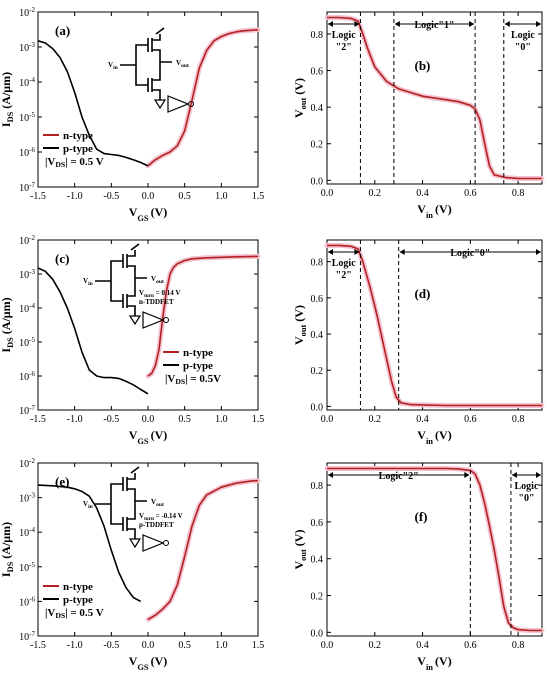 The width and height of the screenshot is (550, 680). I want to click on device-turn-voltage: Vturn = -0.14 V, so click(161, 517).